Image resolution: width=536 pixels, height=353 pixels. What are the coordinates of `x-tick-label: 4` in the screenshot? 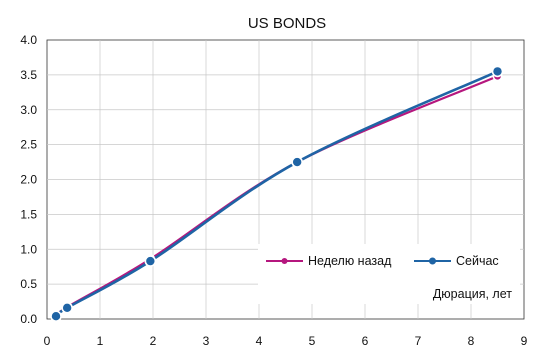 It's located at (259, 341).